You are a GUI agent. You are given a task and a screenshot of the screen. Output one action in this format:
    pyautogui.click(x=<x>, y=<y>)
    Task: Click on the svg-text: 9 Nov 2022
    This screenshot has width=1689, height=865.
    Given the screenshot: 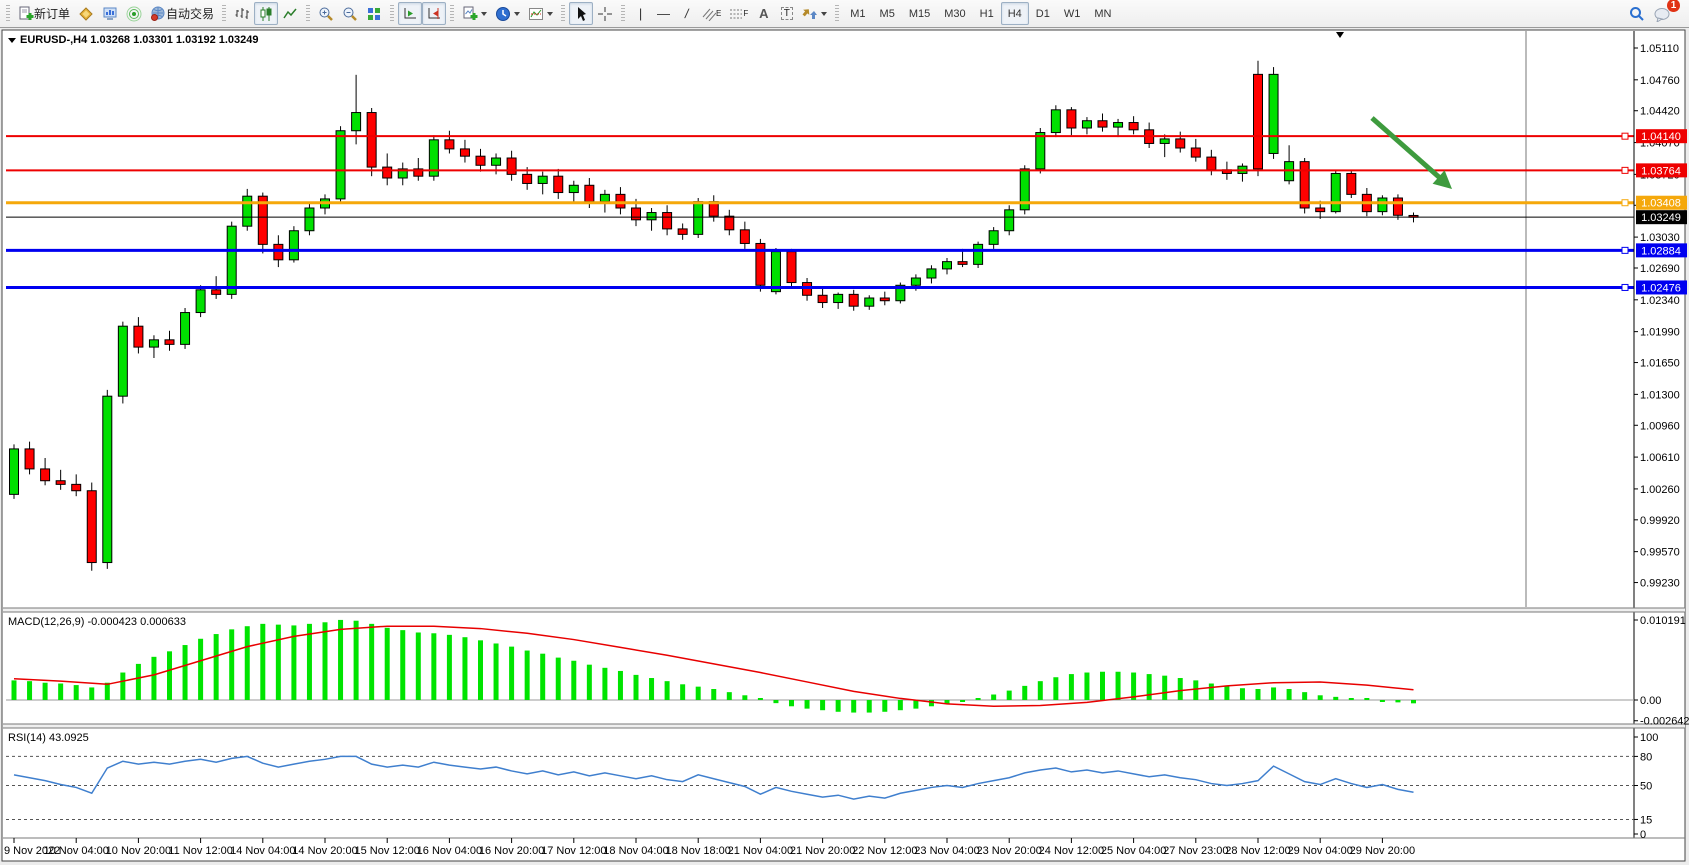 What is the action you would take?
    pyautogui.click(x=32, y=851)
    